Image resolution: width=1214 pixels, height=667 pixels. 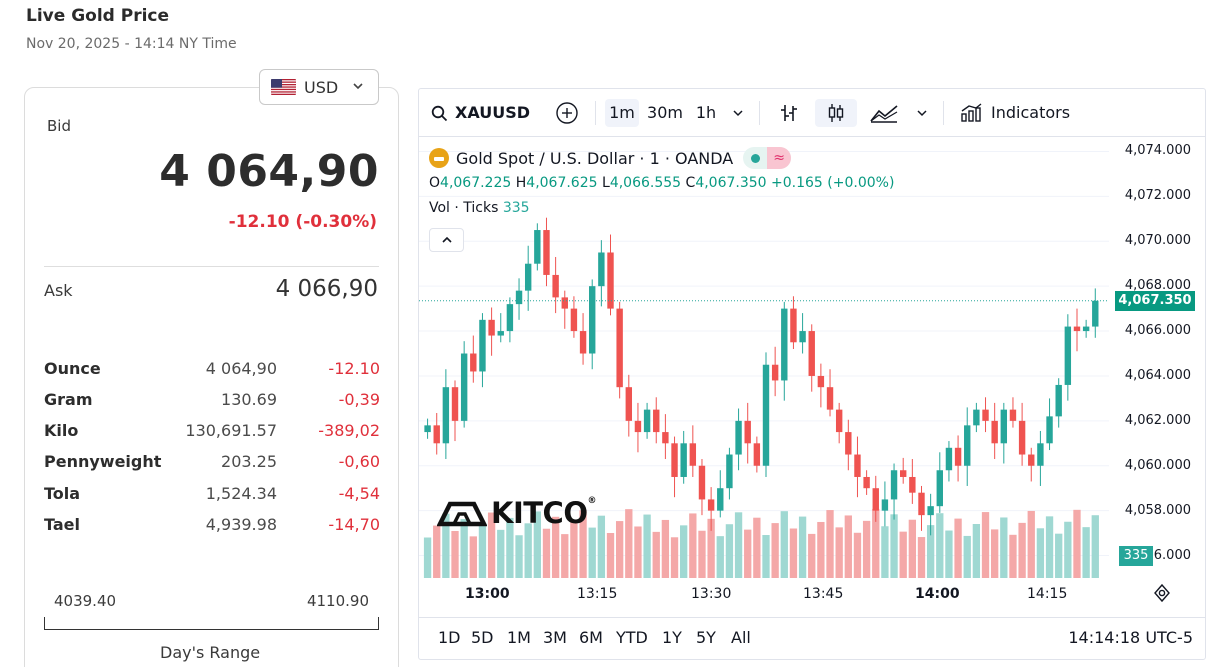 I want to click on market-status-pill: ≈, so click(x=767, y=158).